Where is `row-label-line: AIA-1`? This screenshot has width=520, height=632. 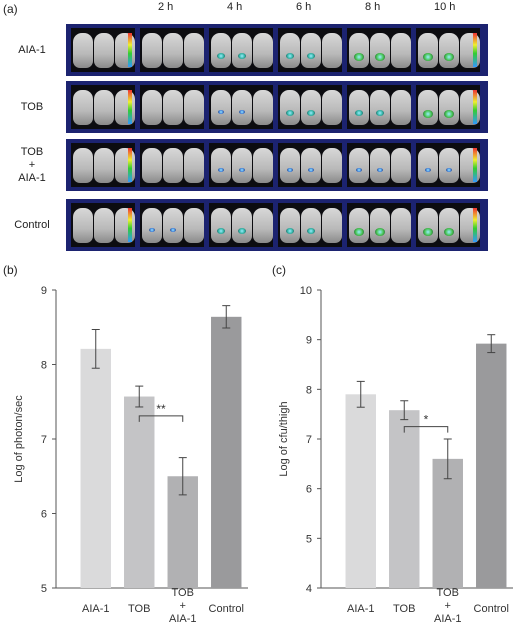 row-label-line: AIA-1 is located at coordinates (32, 177).